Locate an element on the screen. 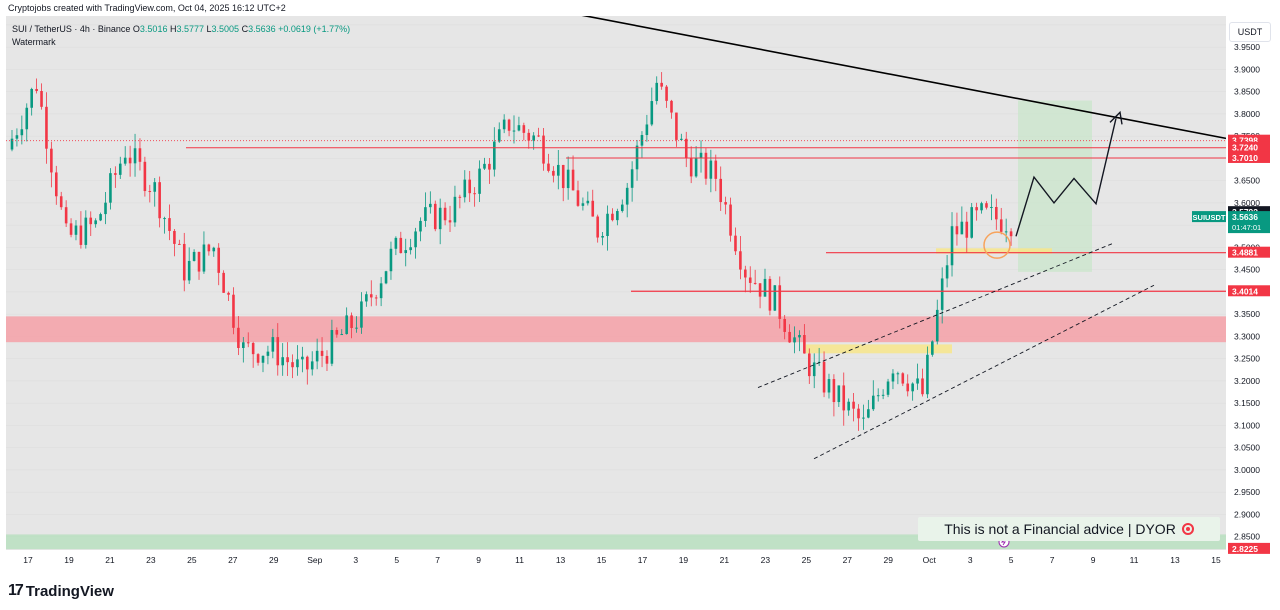  y-tick-label: 3.6000 is located at coordinates (1247, 203).